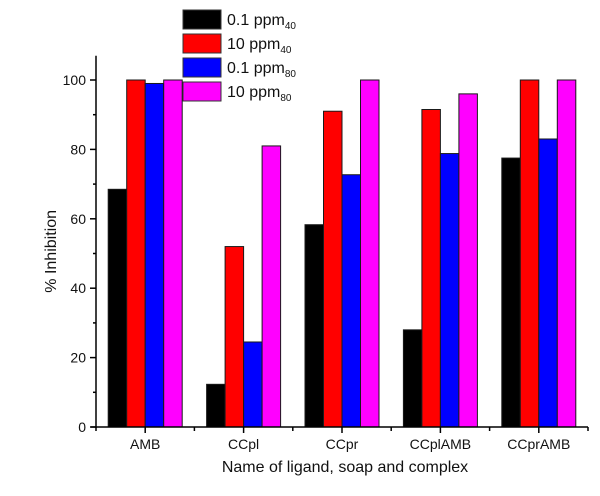  I want to click on legend-item: 10 ppm80, so click(237, 92).